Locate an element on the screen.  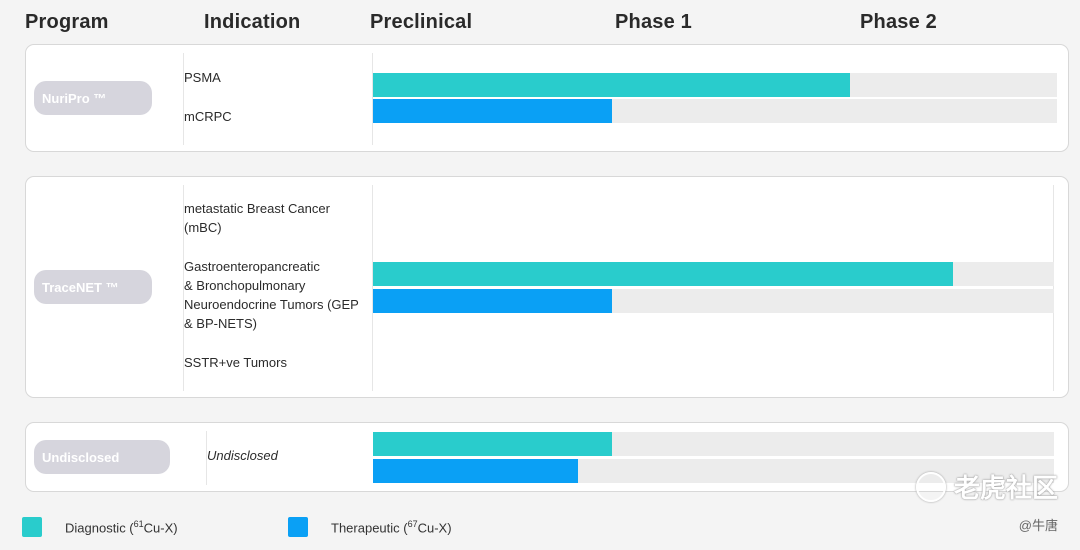
header-phase1: Phase 1 is located at coordinates (654, 22).